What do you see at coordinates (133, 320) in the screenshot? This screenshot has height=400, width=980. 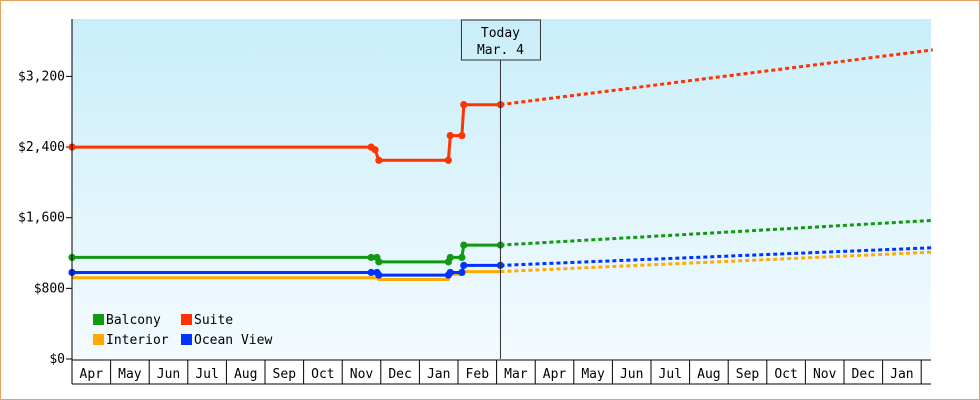 I see `legend-label: Balcony` at bounding box center [133, 320].